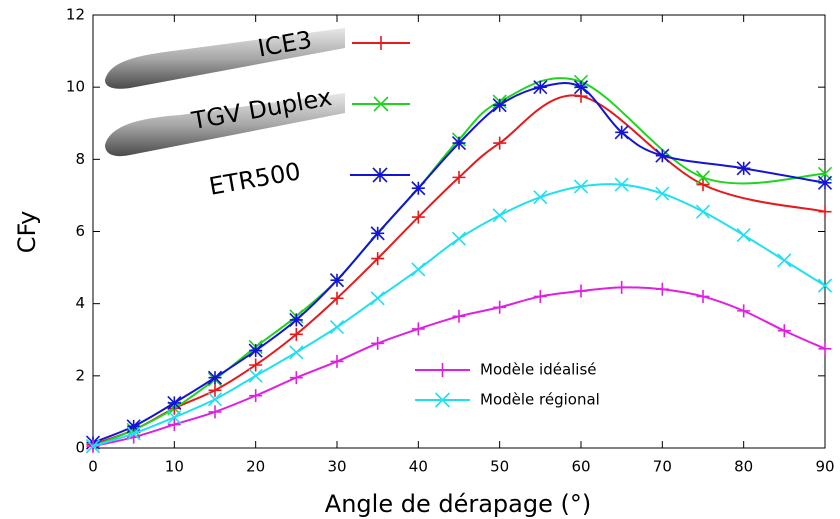 The image size is (840, 519). What do you see at coordinates (824, 467) in the screenshot?
I see `x-tick-label: 90` at bounding box center [824, 467].